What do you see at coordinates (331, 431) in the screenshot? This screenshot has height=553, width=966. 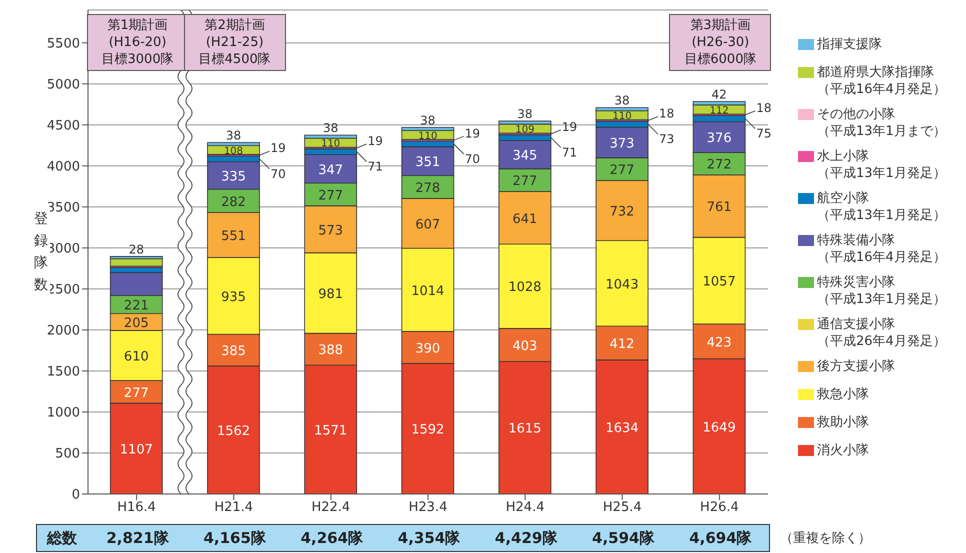 I see `data-label: 1571` at bounding box center [331, 431].